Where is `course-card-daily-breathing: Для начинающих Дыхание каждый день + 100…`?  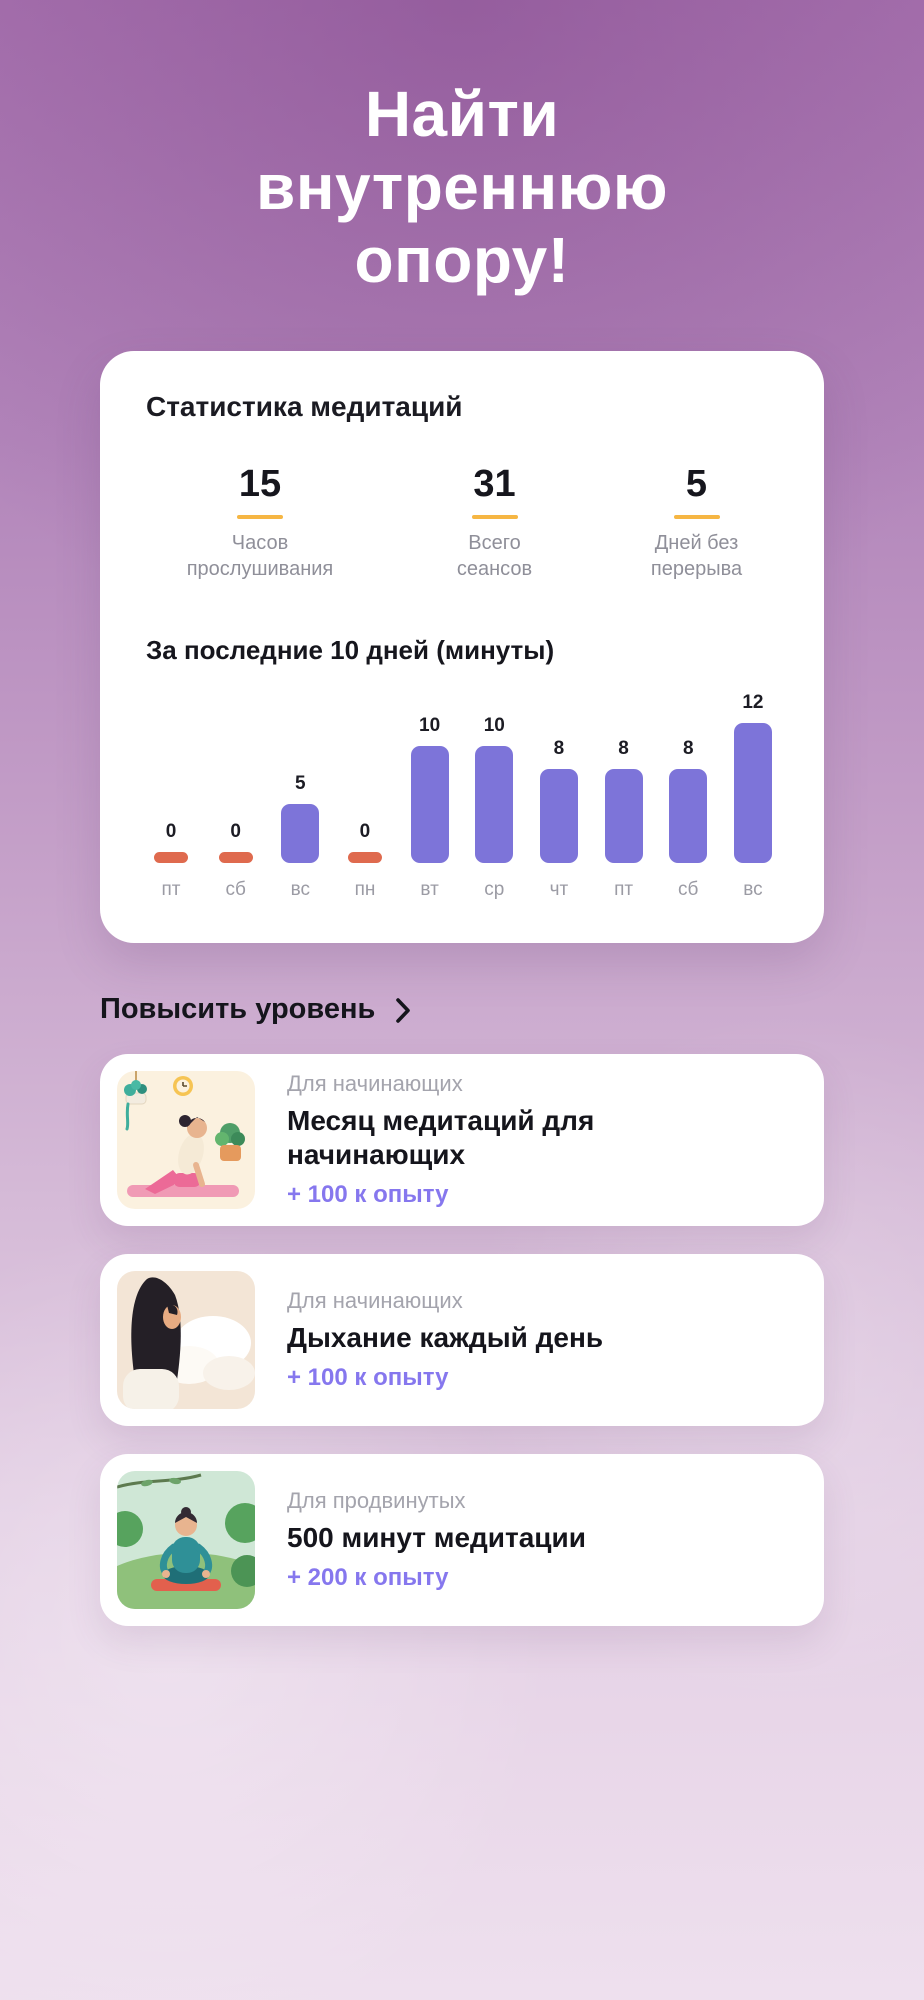 course-card-daily-breathing: Для начинающих Дыхание каждый день + 100… is located at coordinates (462, 1339).